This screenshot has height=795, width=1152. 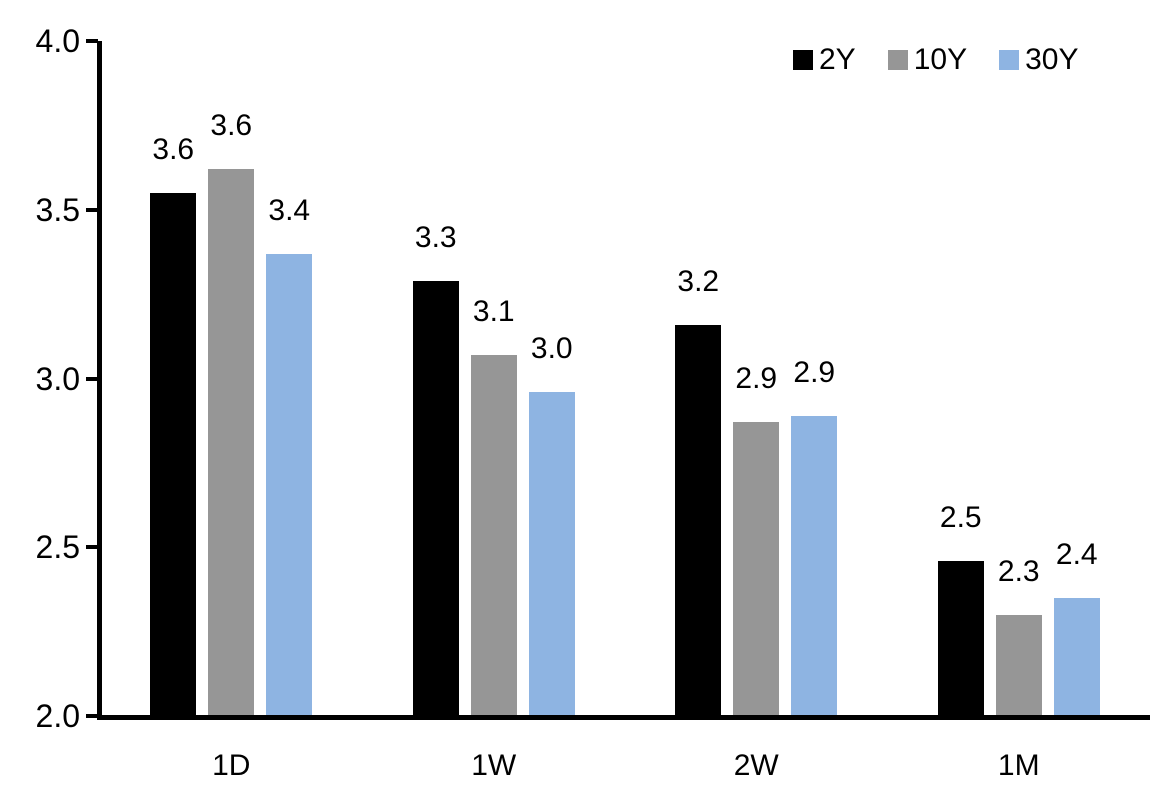 I want to click on bar-value-label: 3.3, so click(x=435, y=237).